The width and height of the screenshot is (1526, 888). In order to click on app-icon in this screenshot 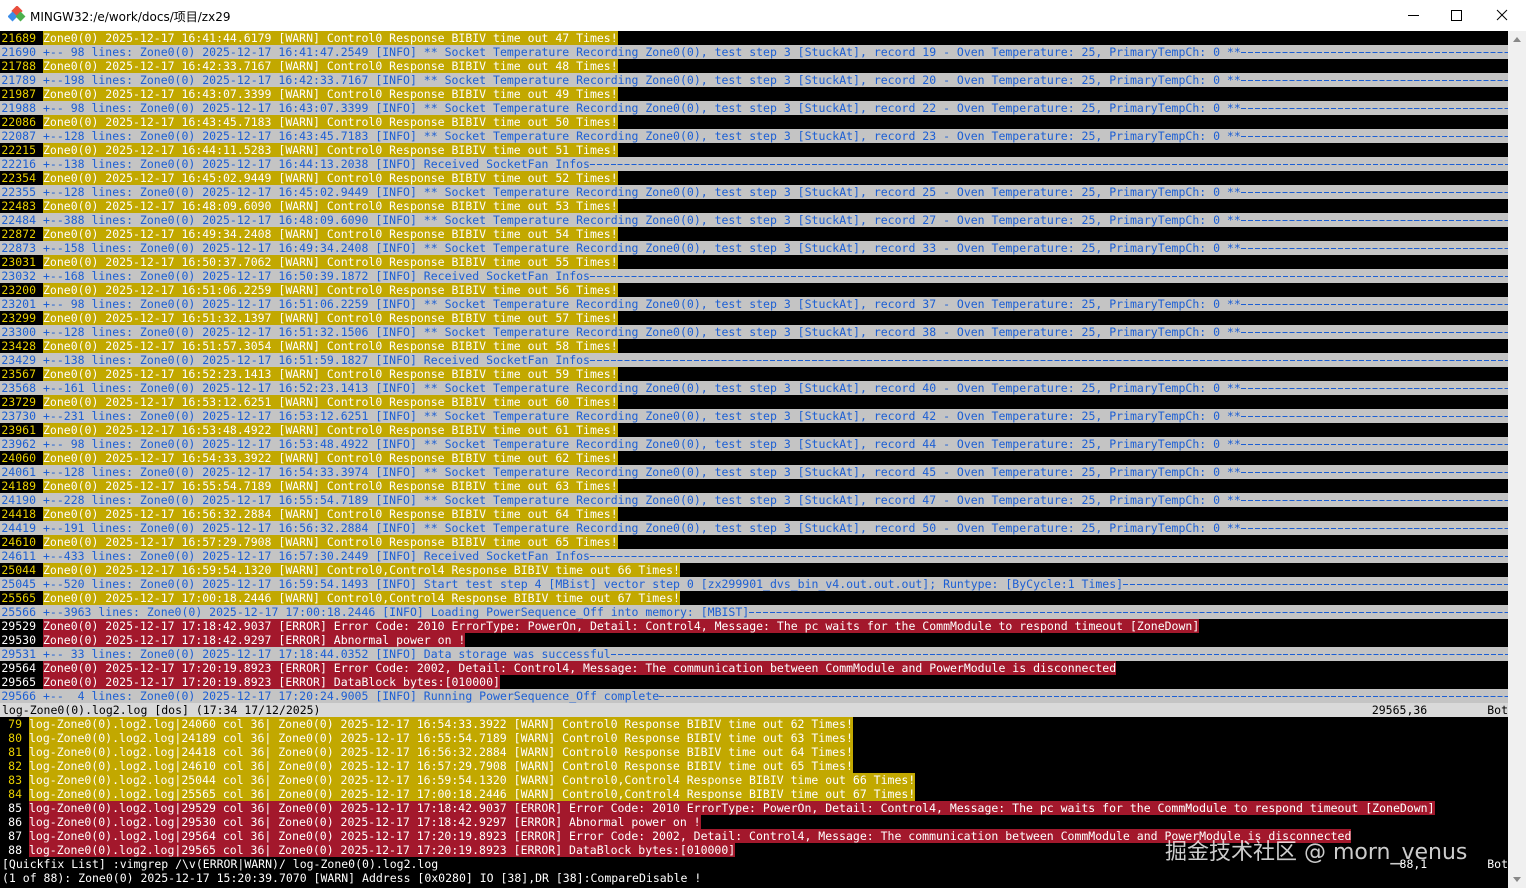, I will do `click(17, 14)`.